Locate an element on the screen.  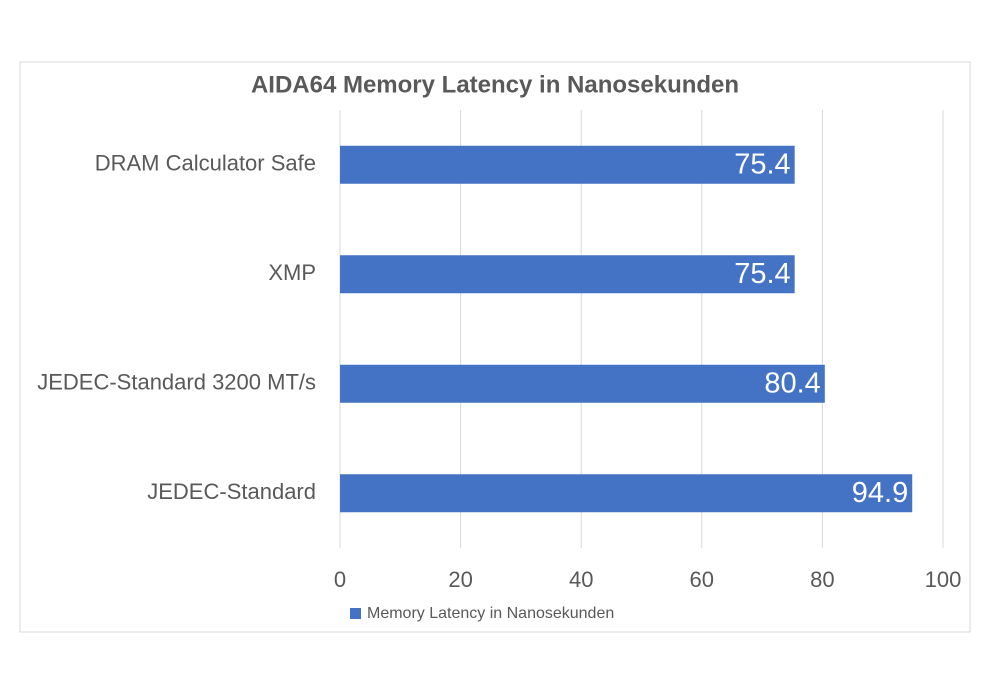
data-label: 80.4 is located at coordinates (792, 383).